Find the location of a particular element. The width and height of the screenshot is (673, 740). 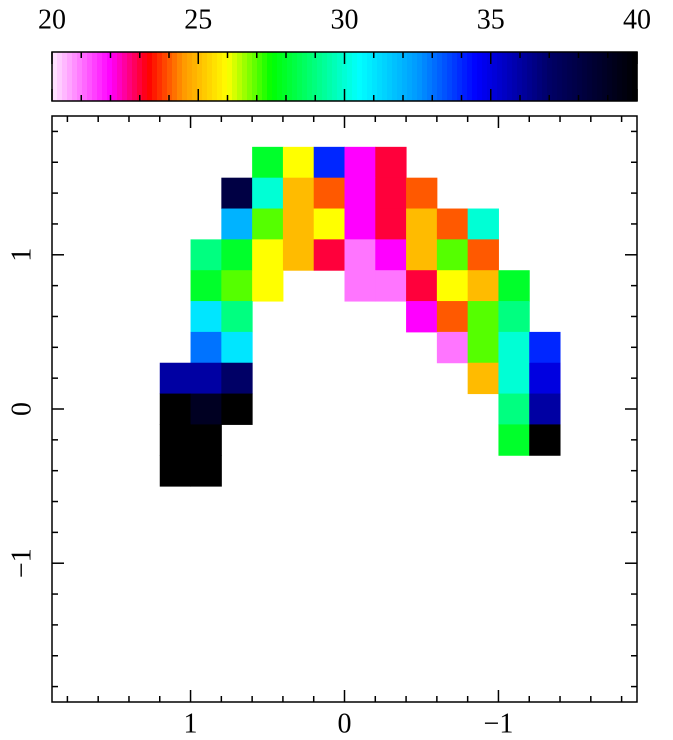

y-tick-label: 0 is located at coordinates (21, 409).